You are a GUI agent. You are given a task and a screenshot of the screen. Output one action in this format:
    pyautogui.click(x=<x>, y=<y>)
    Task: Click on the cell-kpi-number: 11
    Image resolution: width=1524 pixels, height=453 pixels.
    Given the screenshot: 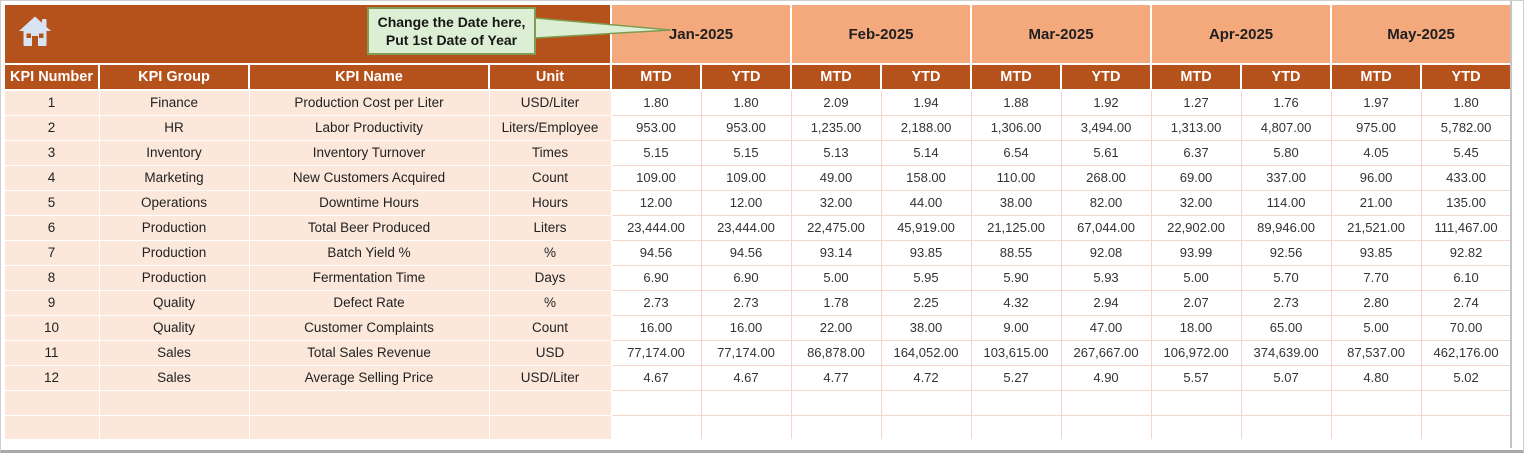 What is the action you would take?
    pyautogui.click(x=51, y=352)
    